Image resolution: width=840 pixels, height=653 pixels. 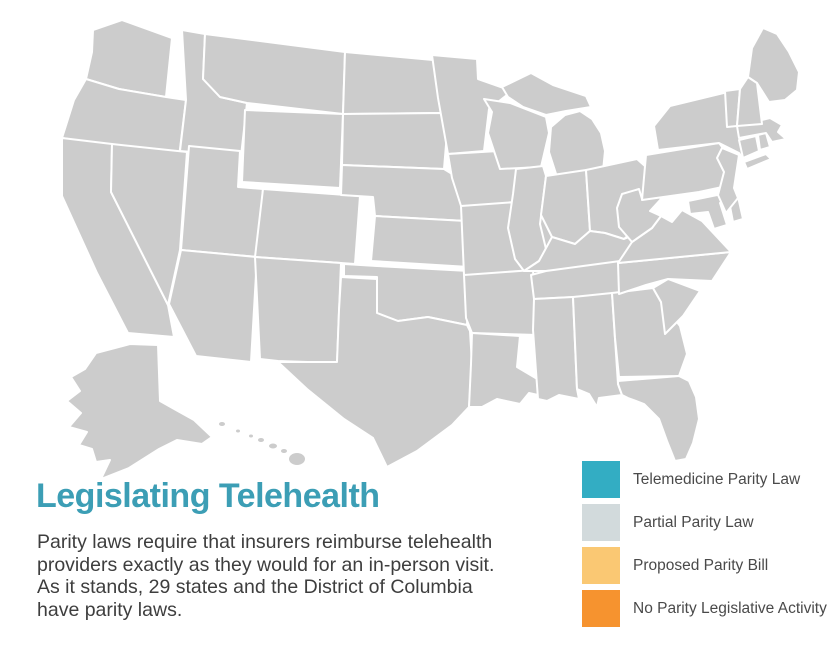 I want to click on state-HI, so click(x=262, y=443).